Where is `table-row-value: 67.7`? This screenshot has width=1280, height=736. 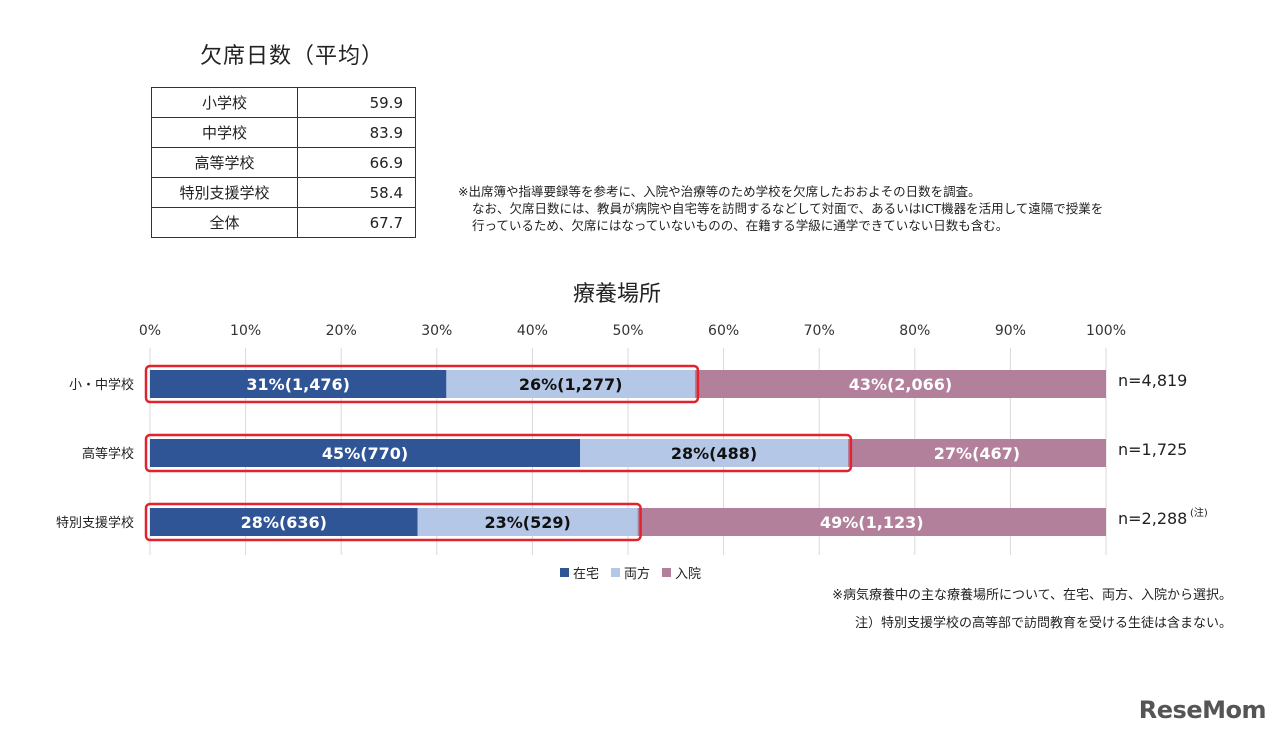
table-row-value: 67.7 is located at coordinates (356, 222).